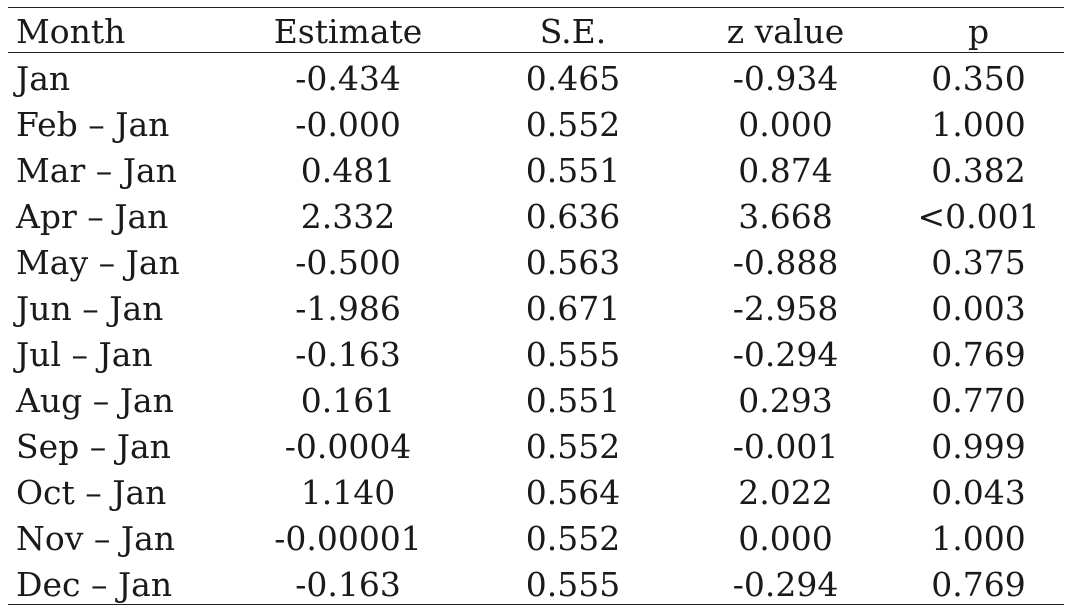 The height and width of the screenshot is (614, 1072). What do you see at coordinates (573, 262) in the screenshot?
I see `cell-se: 0.563` at bounding box center [573, 262].